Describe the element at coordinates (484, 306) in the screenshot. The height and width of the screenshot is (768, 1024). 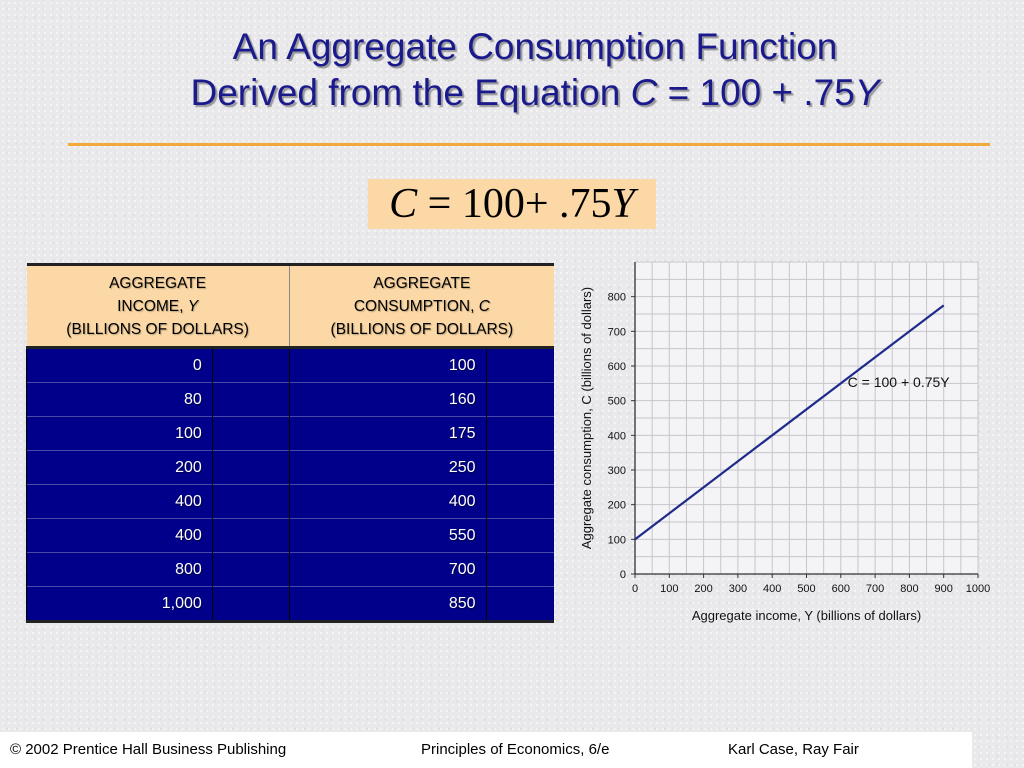
I see `header-consumption-var: C` at that location.